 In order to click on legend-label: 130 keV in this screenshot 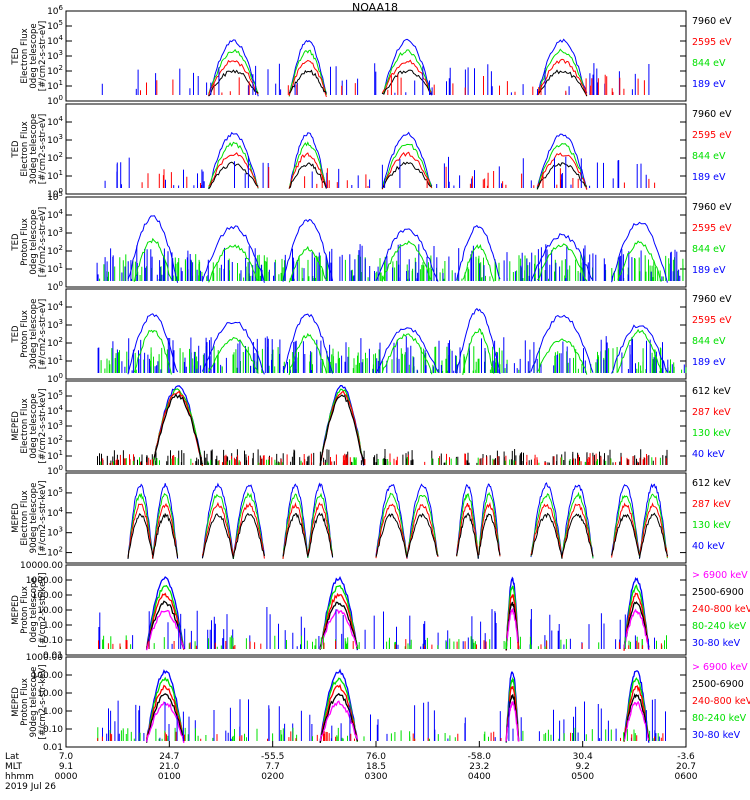, I will do `click(711, 433)`.